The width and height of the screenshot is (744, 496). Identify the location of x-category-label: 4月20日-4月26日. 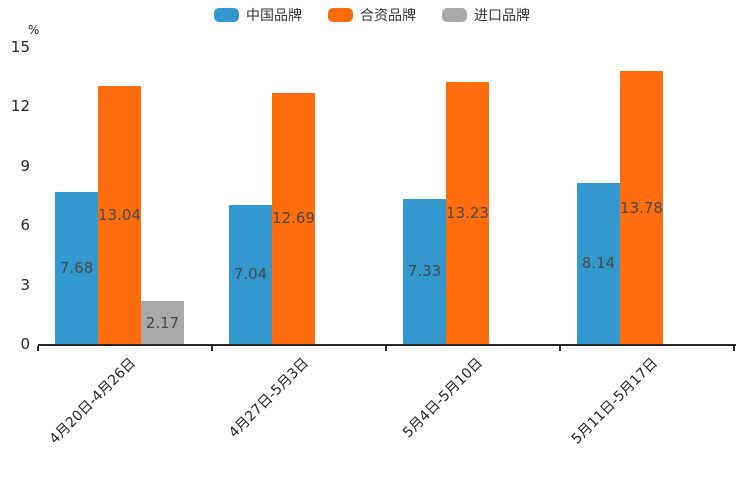
(92, 401).